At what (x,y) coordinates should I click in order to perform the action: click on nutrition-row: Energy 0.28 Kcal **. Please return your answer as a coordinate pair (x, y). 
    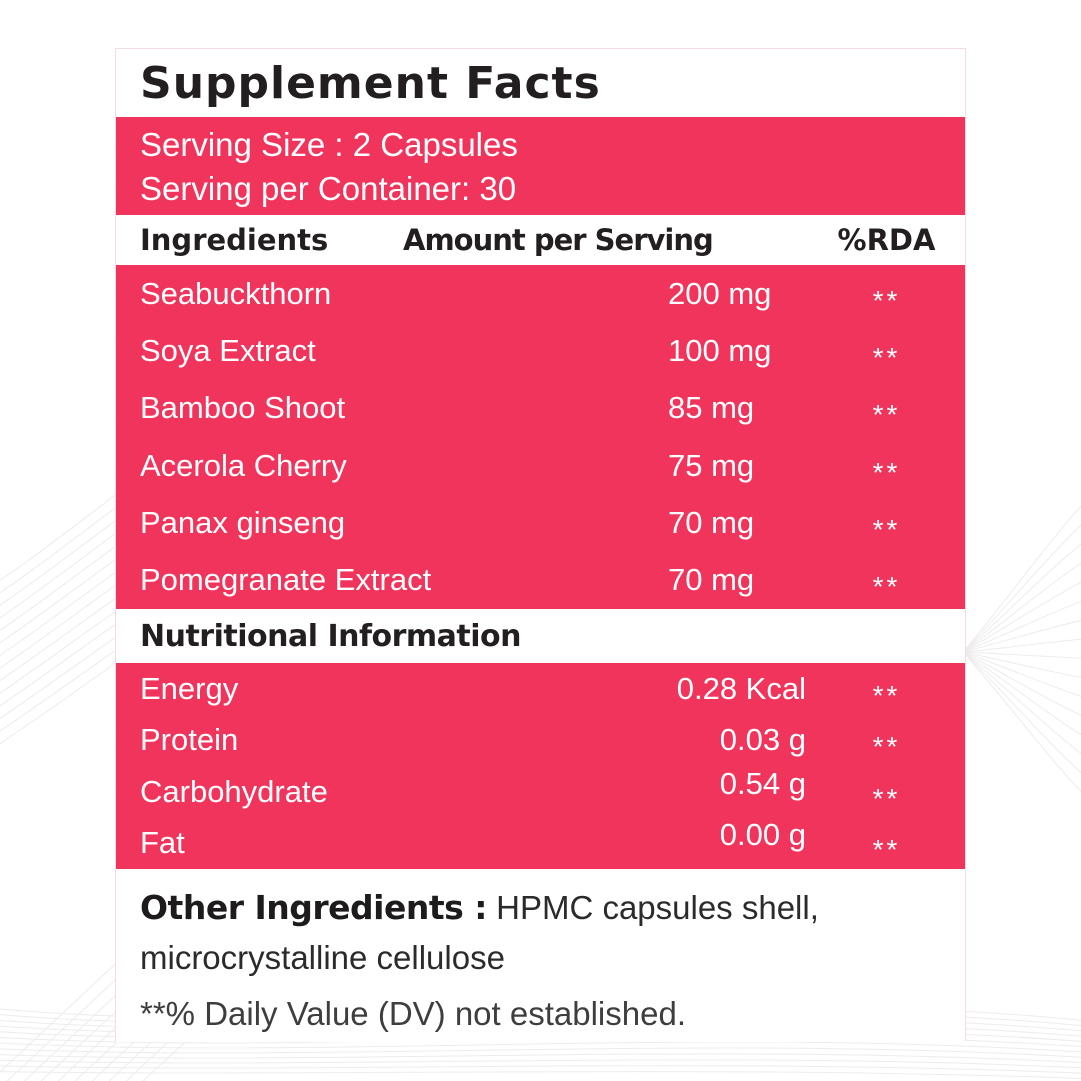
    Looking at the image, I should click on (540, 689).